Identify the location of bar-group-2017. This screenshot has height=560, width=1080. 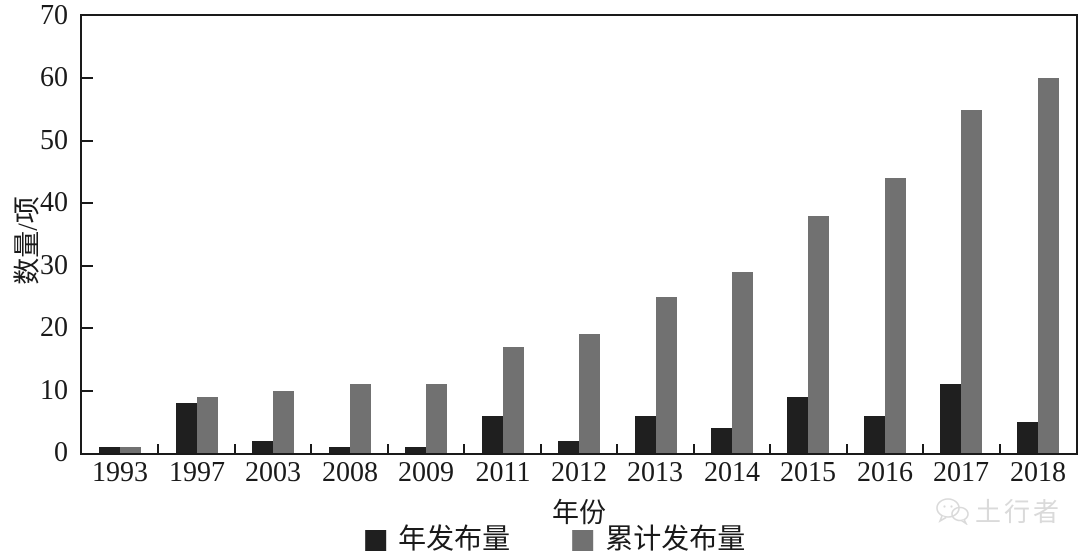
(961, 234).